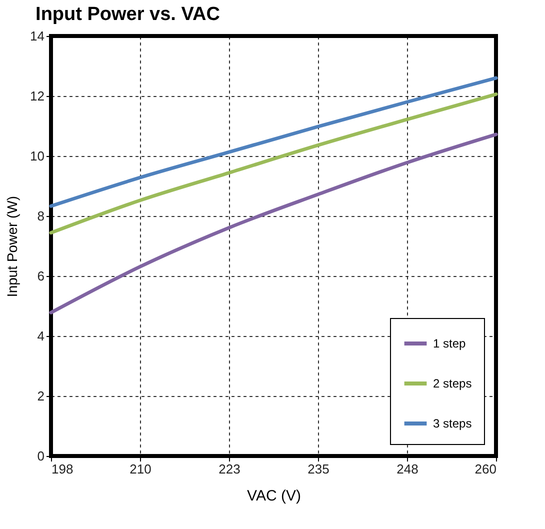  I want to click on y-tick-label: 6, so click(40, 276).